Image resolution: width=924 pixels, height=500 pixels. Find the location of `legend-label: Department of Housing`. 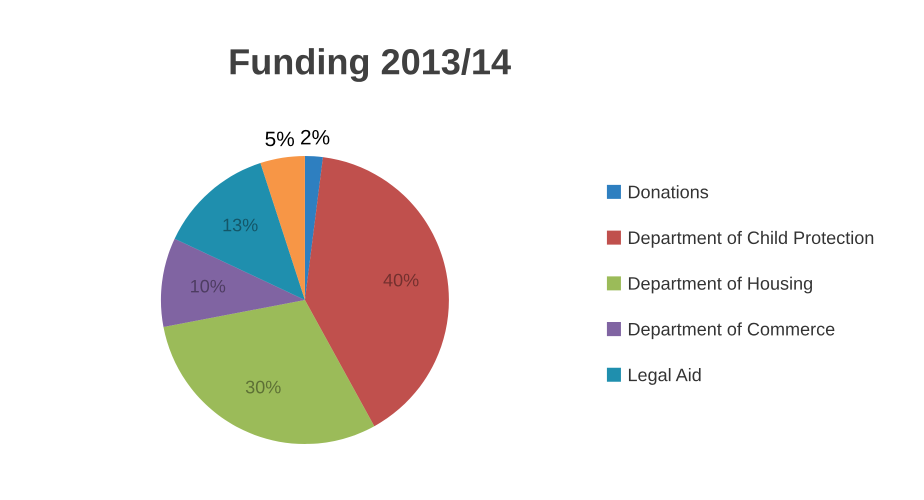

legend-label: Department of Housing is located at coordinates (720, 285).